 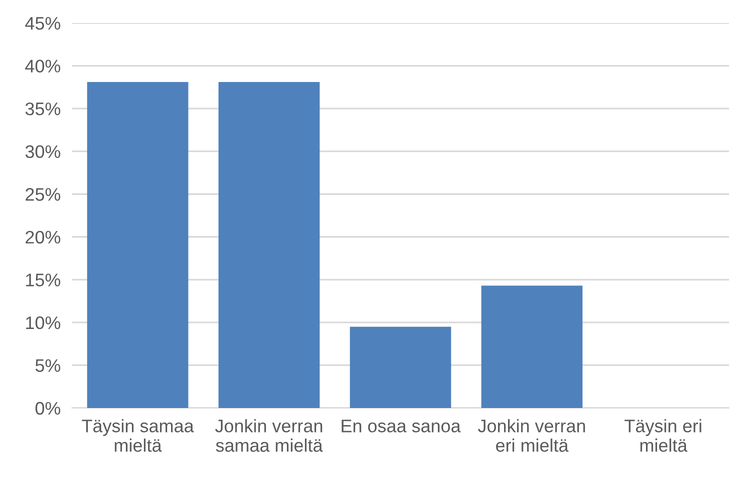 I want to click on y-tick-label: 35%, so click(x=42, y=109).